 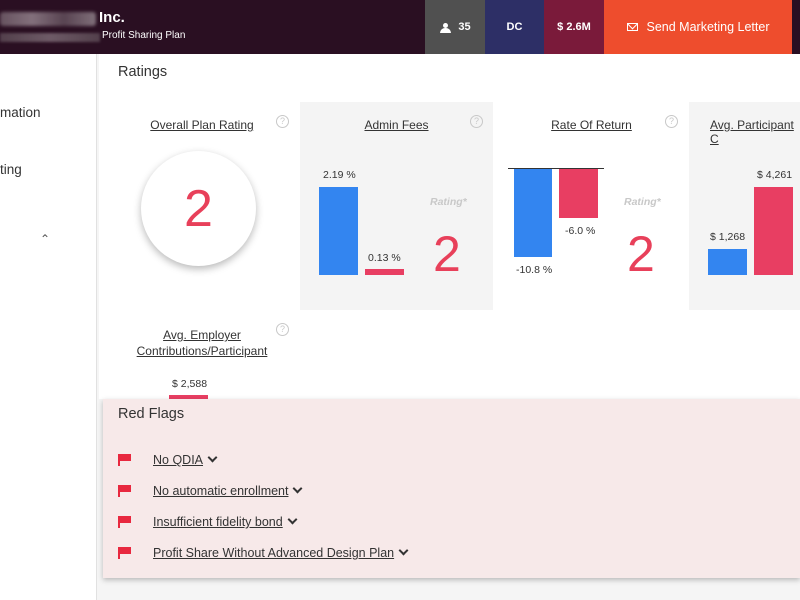 I want to click on plan-assets-label: $ 2.6M, so click(x=574, y=27).